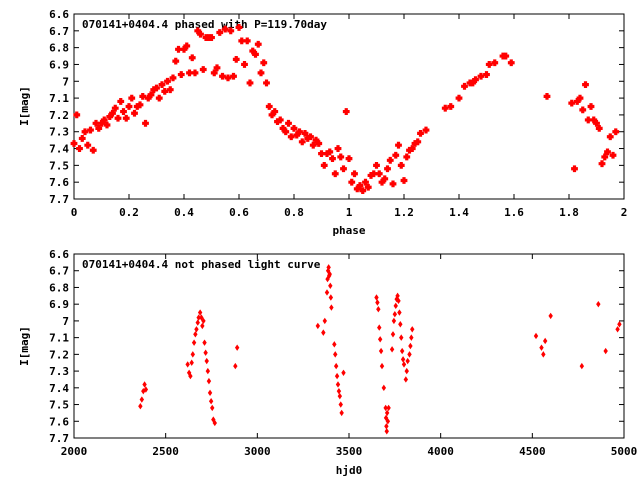  I want to click on bottom-plot-title: 070141+0404.4 not phased light curve, so click(201, 264).